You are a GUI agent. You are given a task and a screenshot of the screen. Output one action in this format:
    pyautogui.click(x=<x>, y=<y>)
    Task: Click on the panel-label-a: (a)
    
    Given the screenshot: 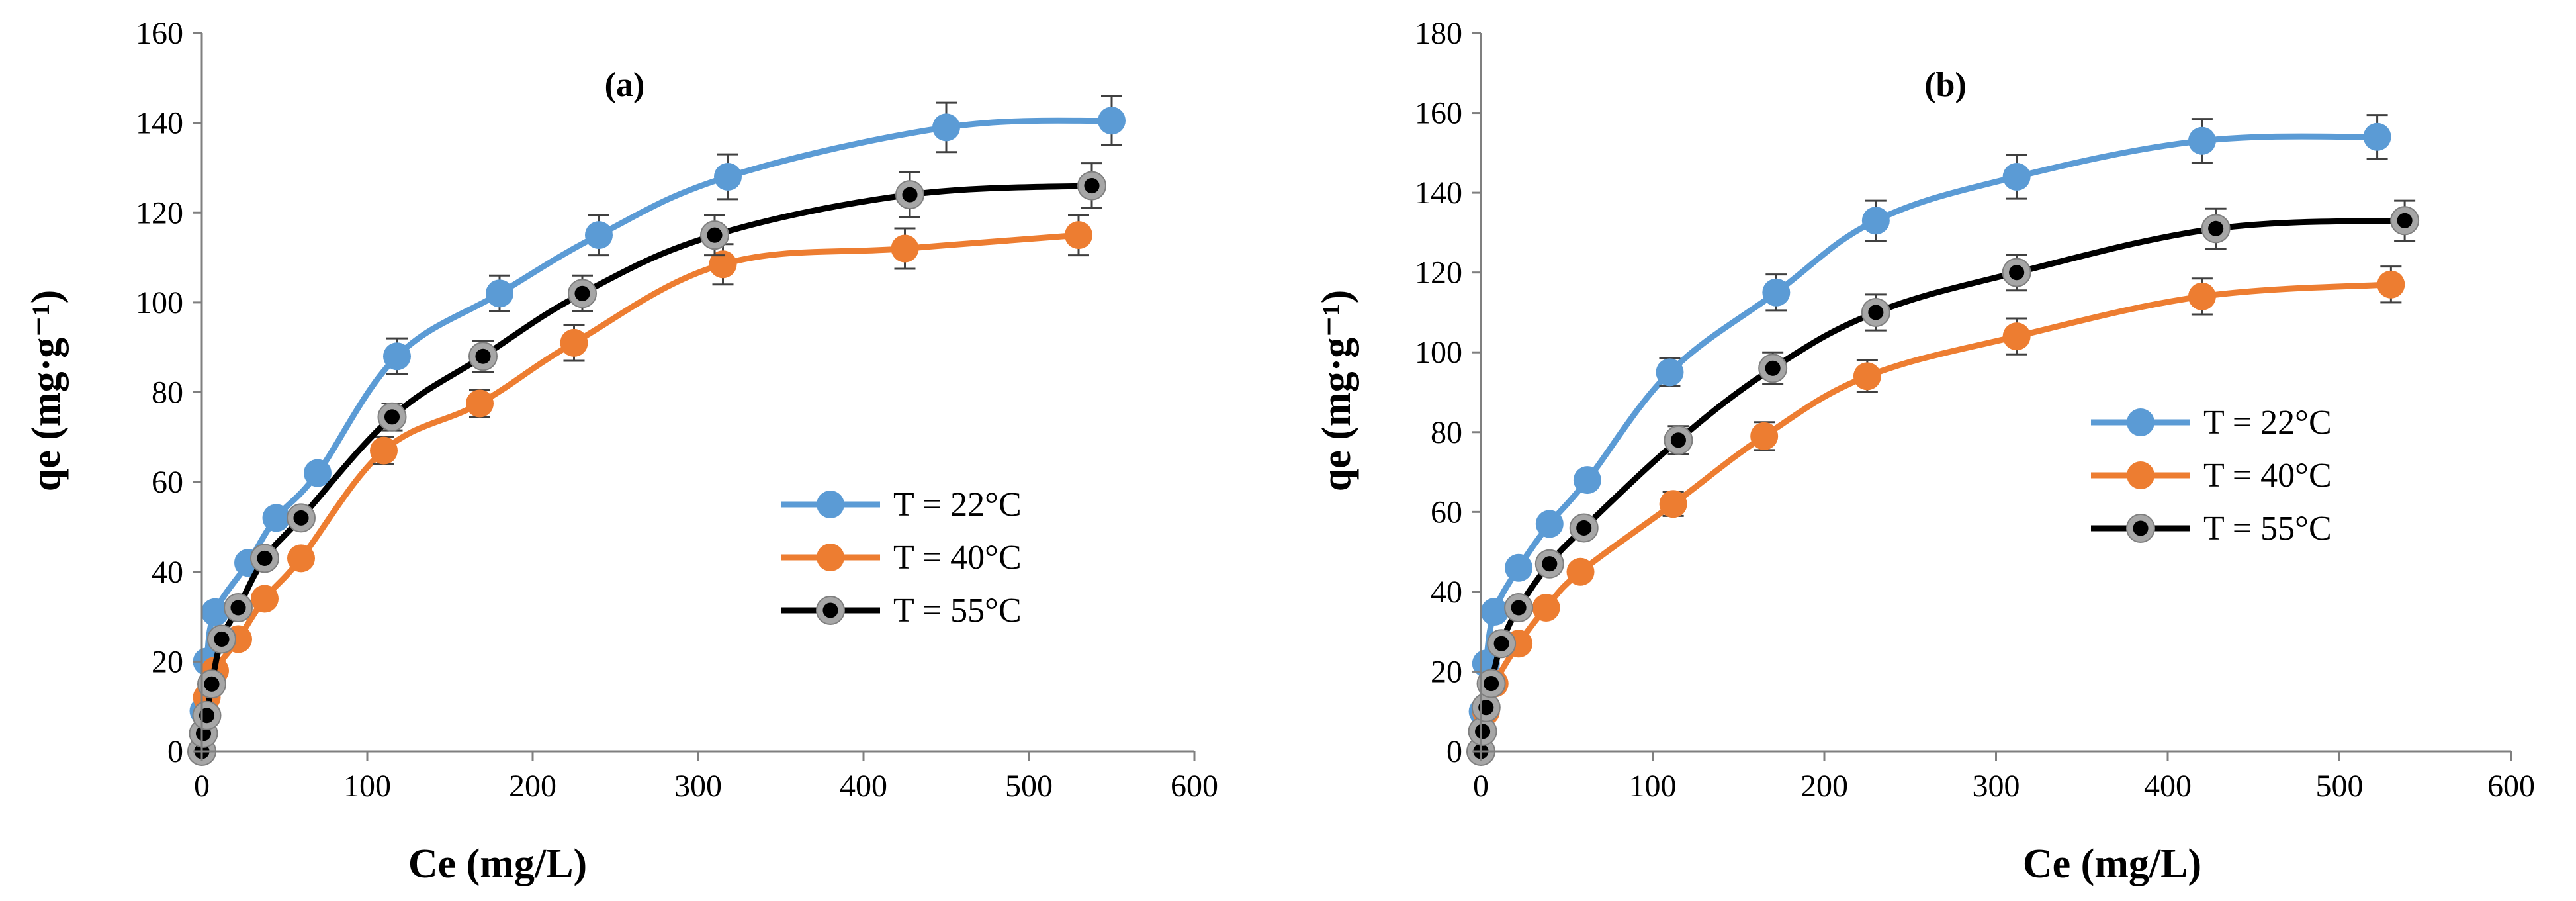 What is the action you would take?
    pyautogui.click(x=625, y=85)
    